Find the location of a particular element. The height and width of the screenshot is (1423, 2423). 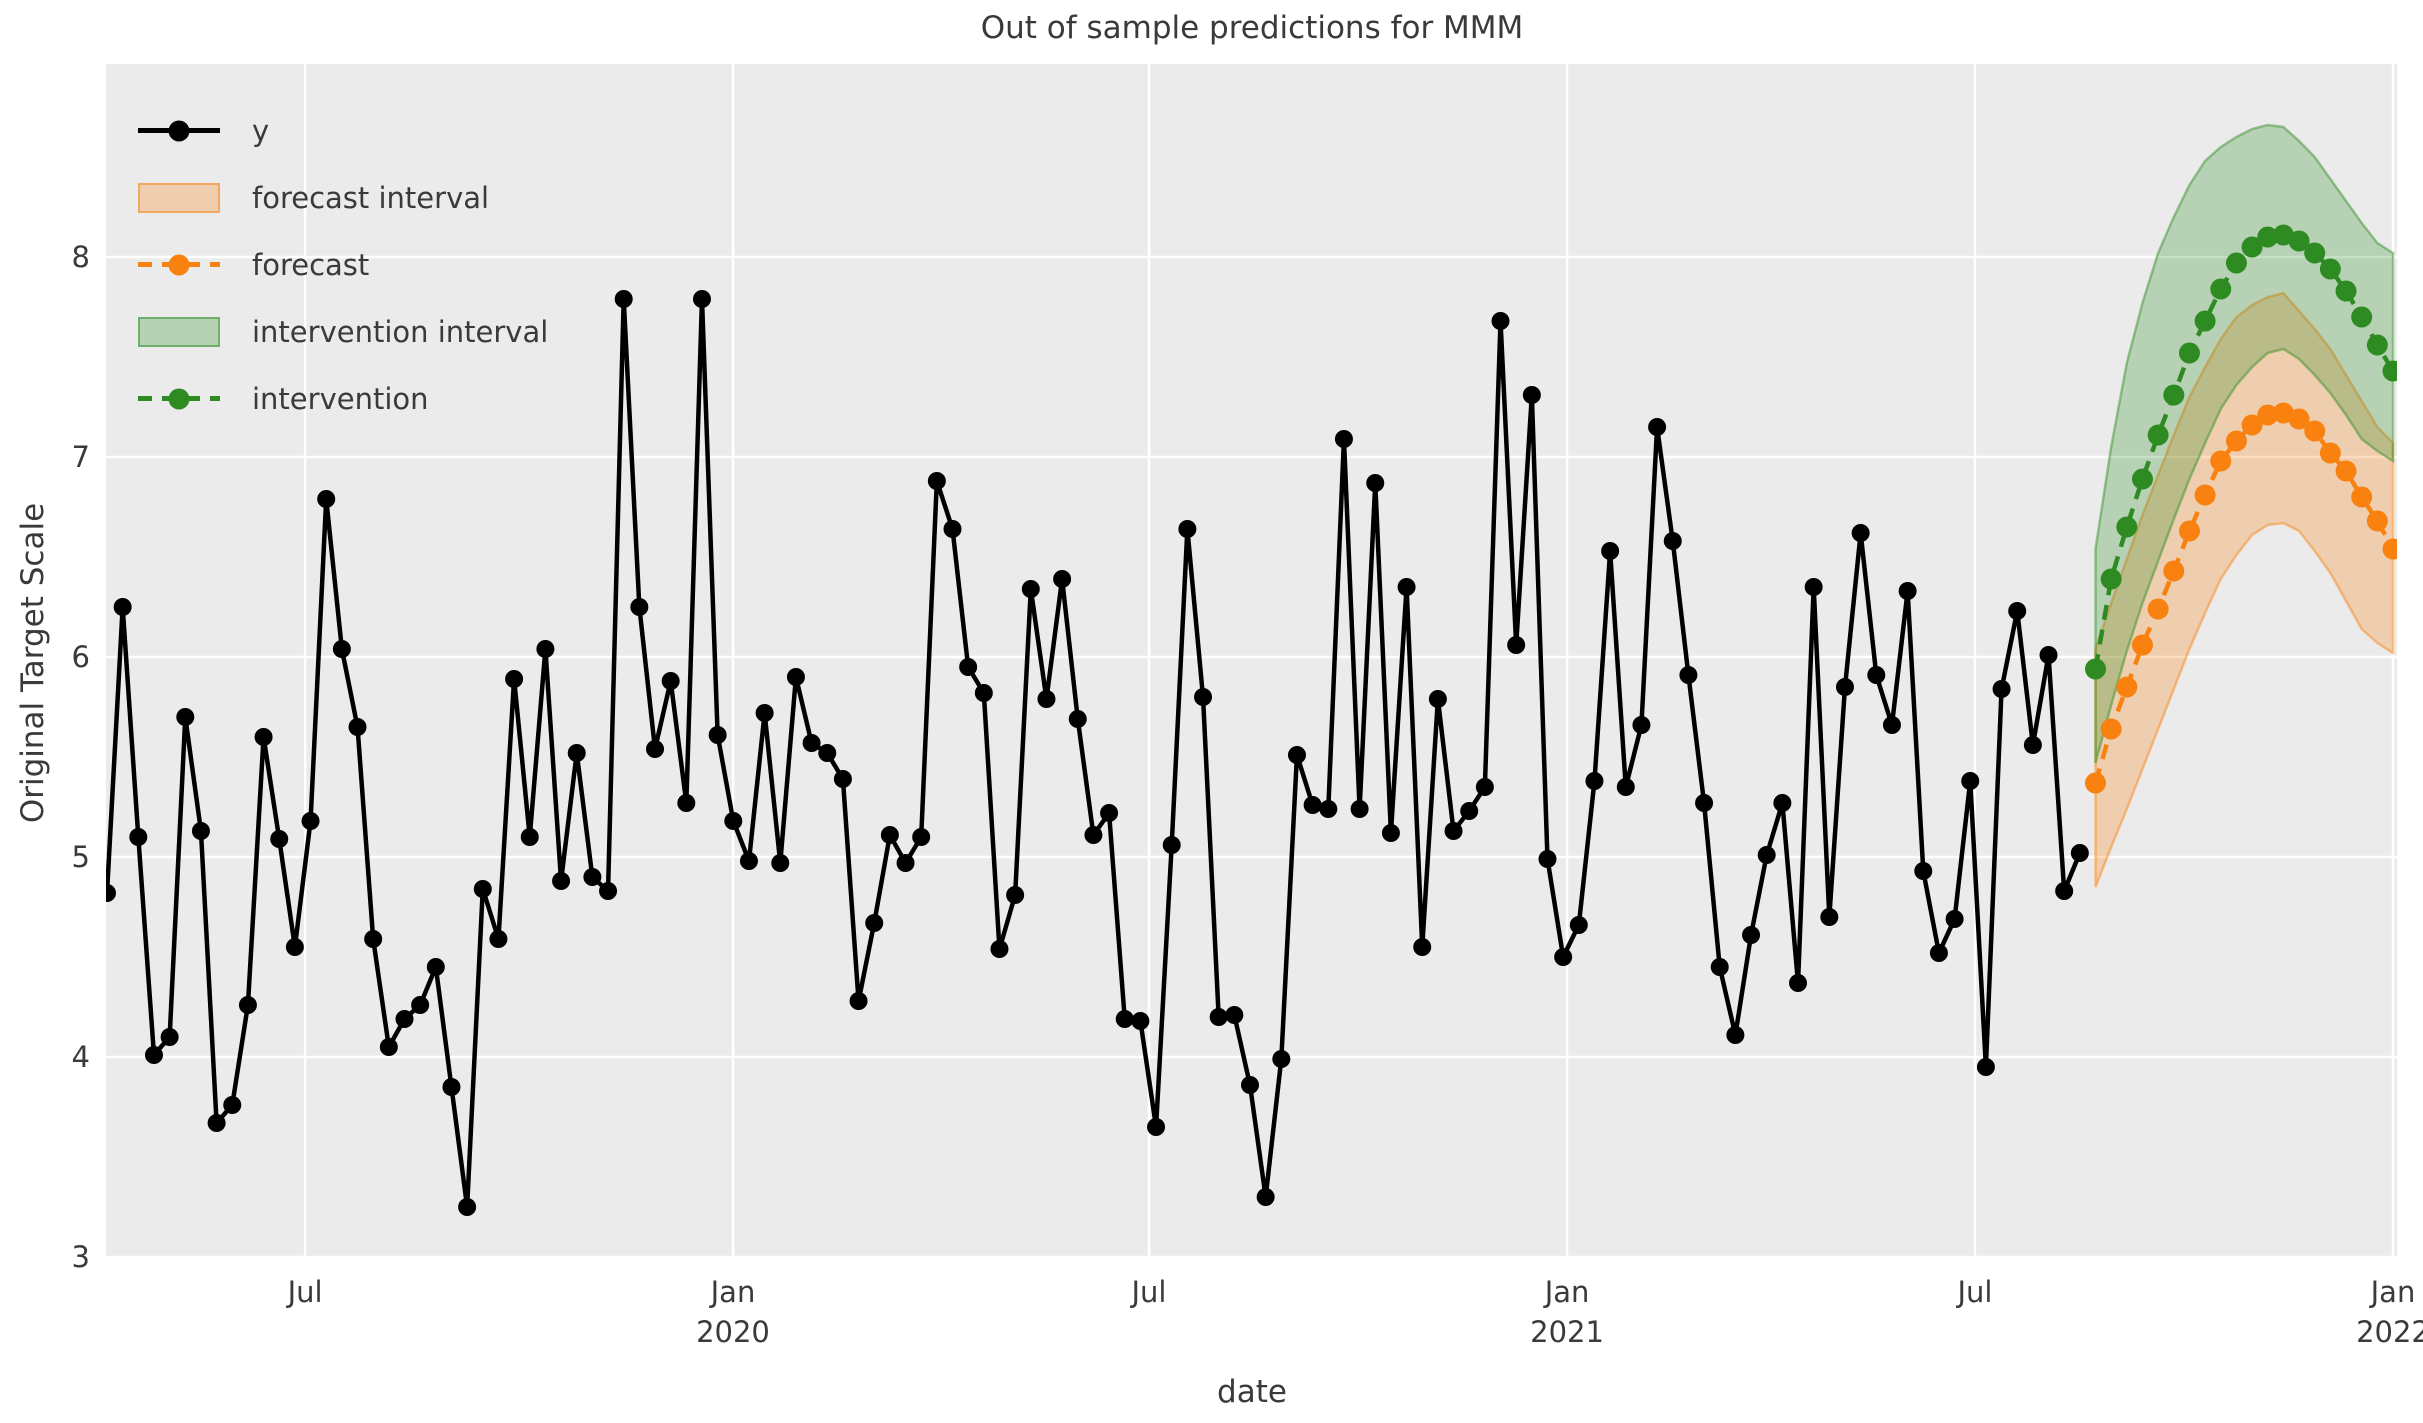

legend-patch-swatch is located at coordinates (179, 198).